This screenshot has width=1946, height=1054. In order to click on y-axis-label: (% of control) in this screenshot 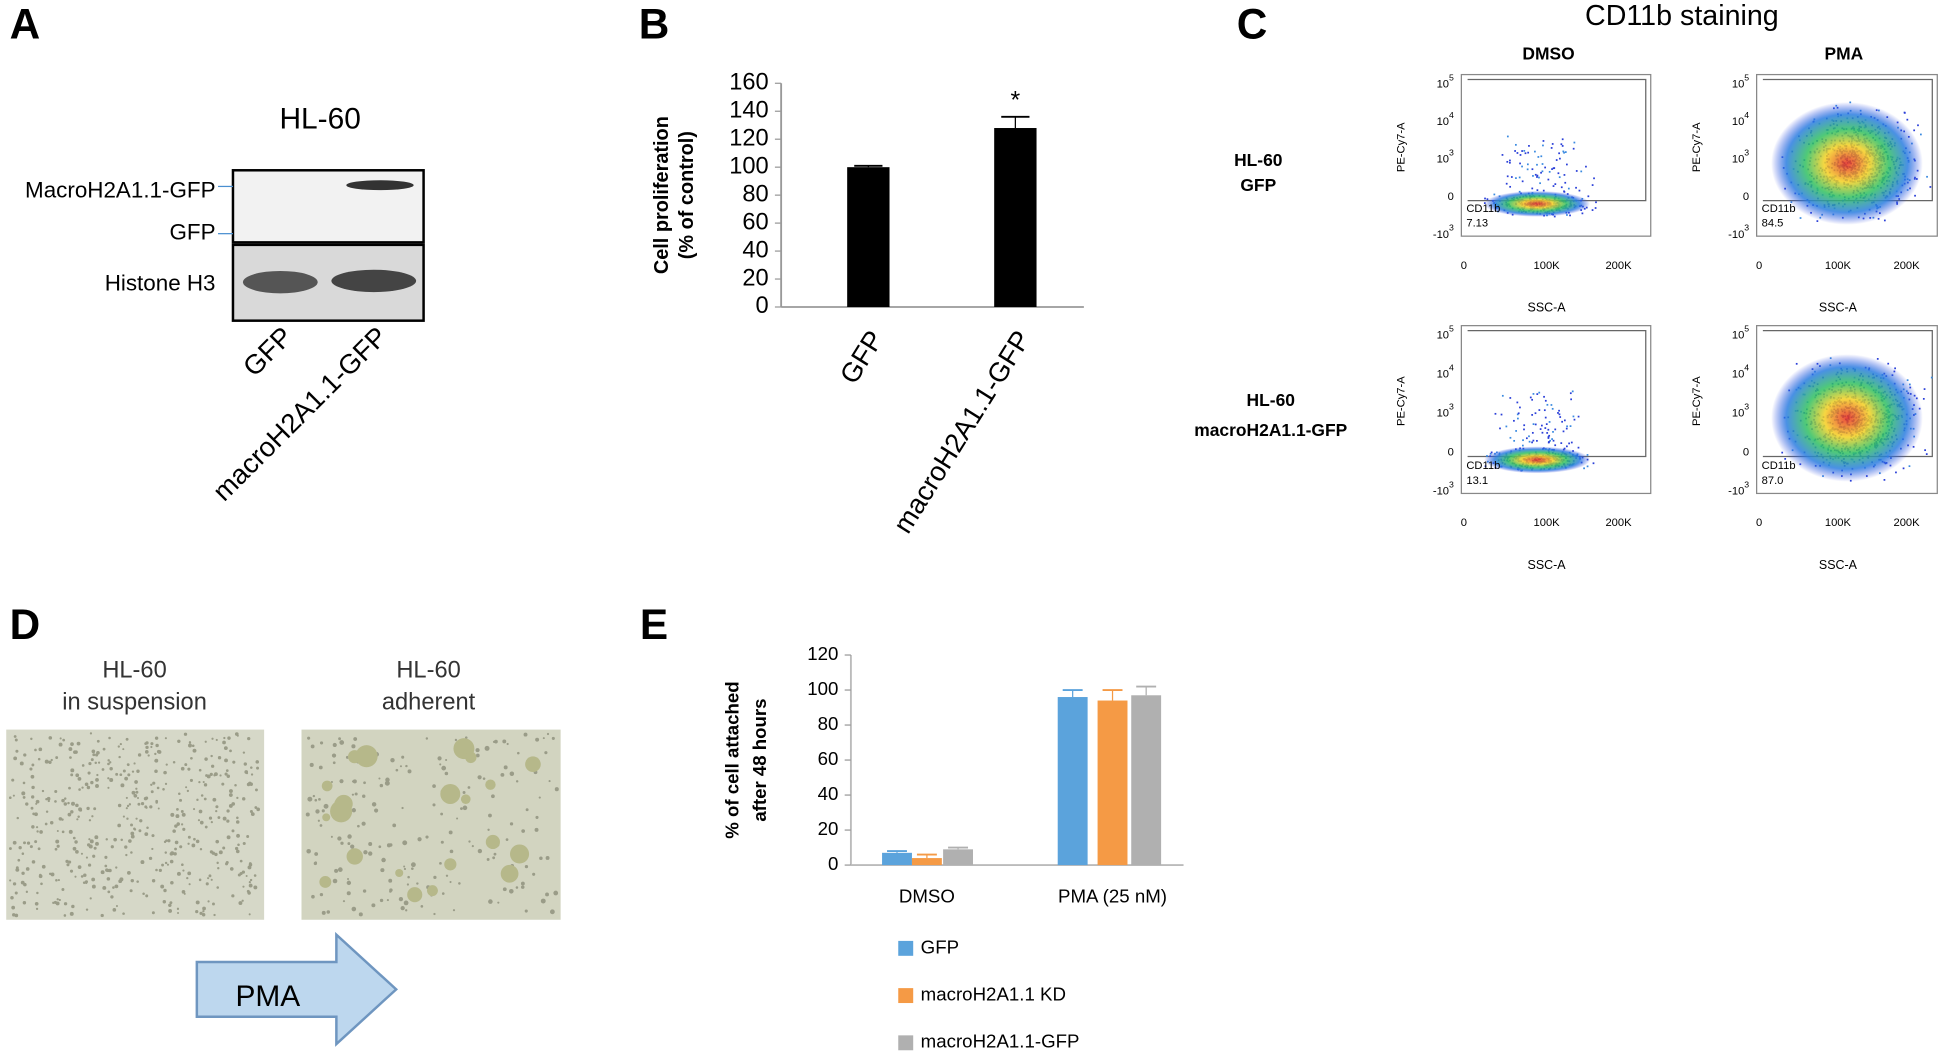, I will do `click(687, 195)`.